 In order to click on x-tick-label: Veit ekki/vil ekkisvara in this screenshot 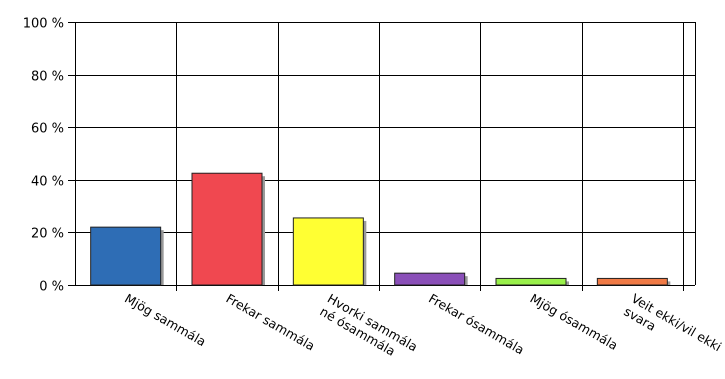, I will do `click(672, 329)`.